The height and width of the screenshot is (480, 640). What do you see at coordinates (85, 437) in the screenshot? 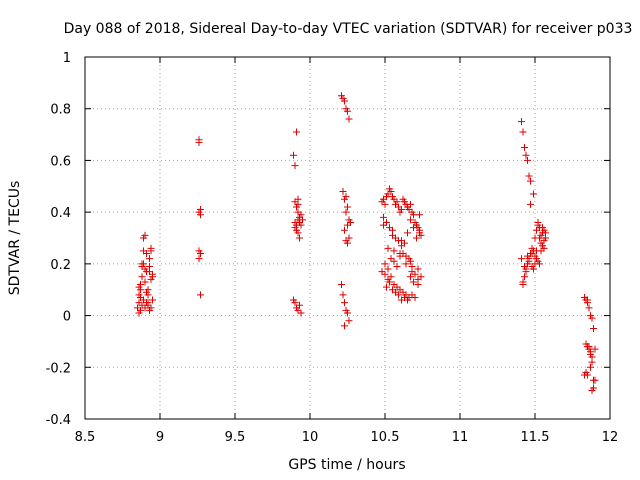
I see `x-tick-label: 8.5` at bounding box center [85, 437].